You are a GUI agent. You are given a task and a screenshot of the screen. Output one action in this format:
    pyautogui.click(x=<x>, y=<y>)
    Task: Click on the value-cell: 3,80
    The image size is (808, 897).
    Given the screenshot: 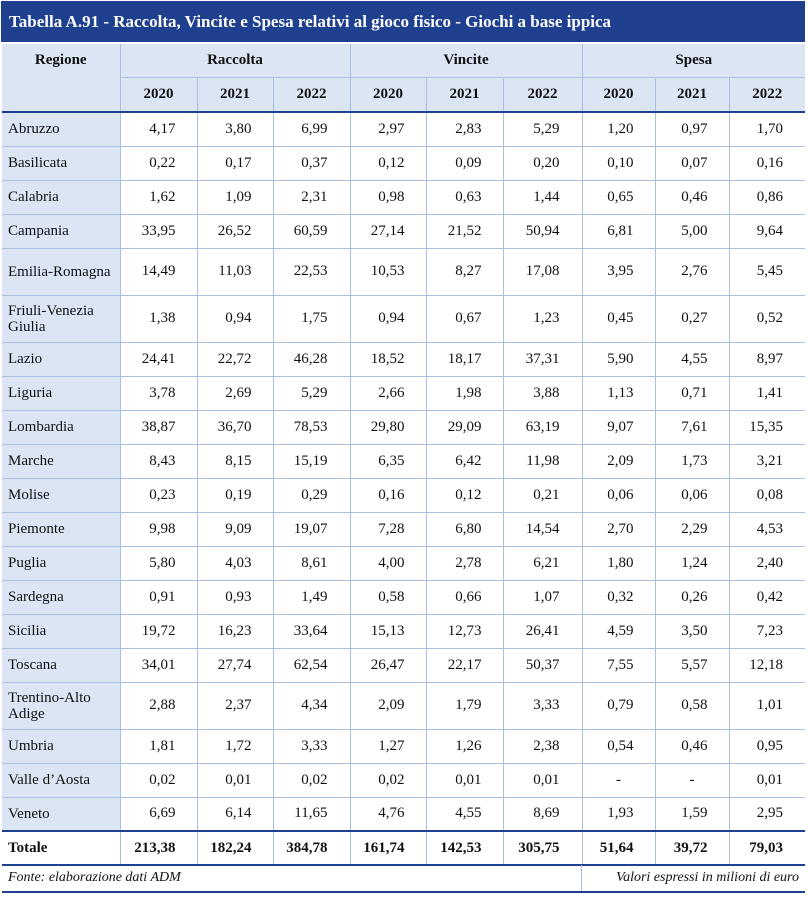 What is the action you would take?
    pyautogui.click(x=235, y=129)
    